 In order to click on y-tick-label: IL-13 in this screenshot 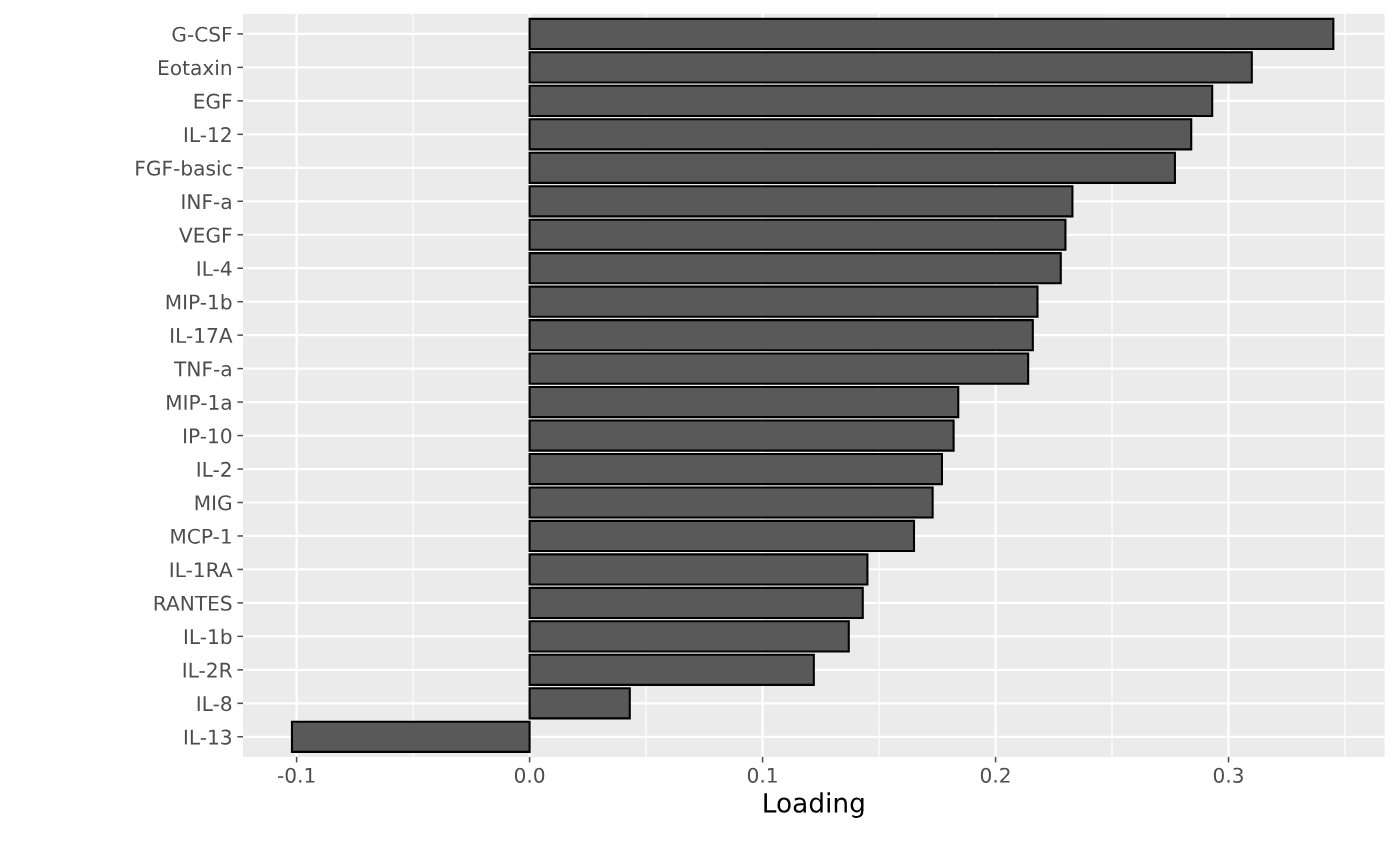, I will do `click(208, 737)`.